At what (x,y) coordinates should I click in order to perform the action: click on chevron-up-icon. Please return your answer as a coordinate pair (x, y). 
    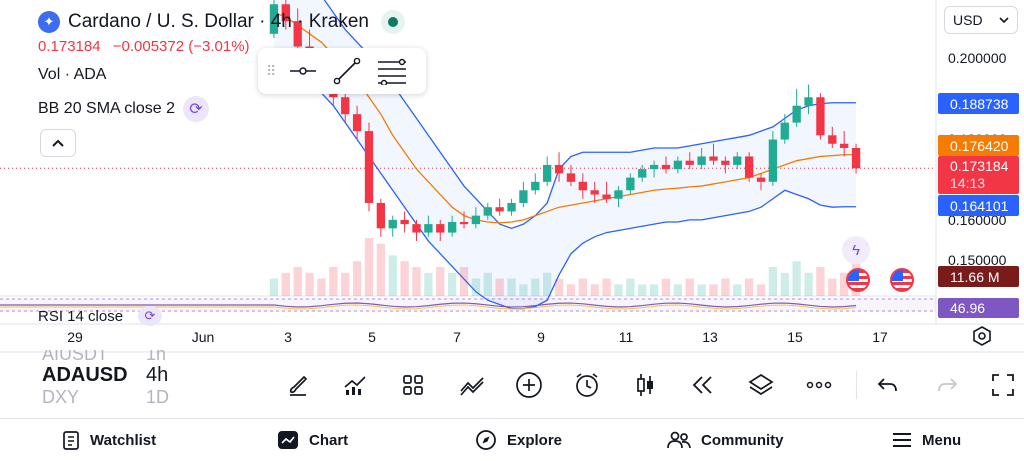
    Looking at the image, I should click on (58, 143).